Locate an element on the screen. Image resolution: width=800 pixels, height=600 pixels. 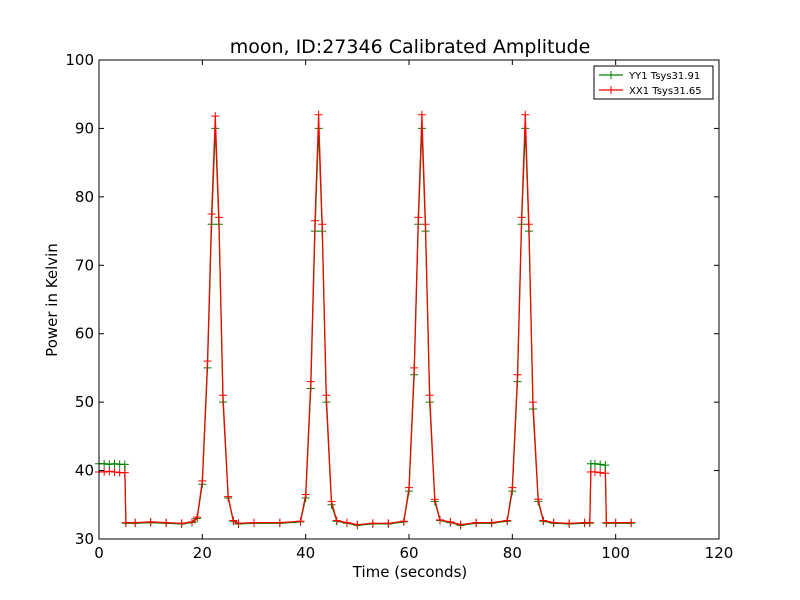
y-axis-label: Power in Kelvin is located at coordinates (52, 300).